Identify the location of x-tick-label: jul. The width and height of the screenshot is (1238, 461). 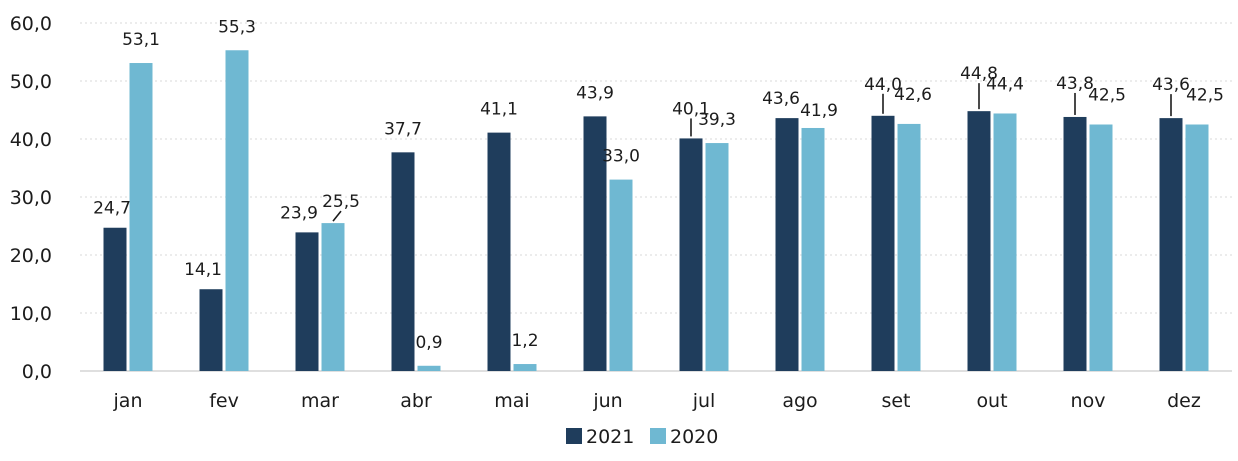
(704, 401).